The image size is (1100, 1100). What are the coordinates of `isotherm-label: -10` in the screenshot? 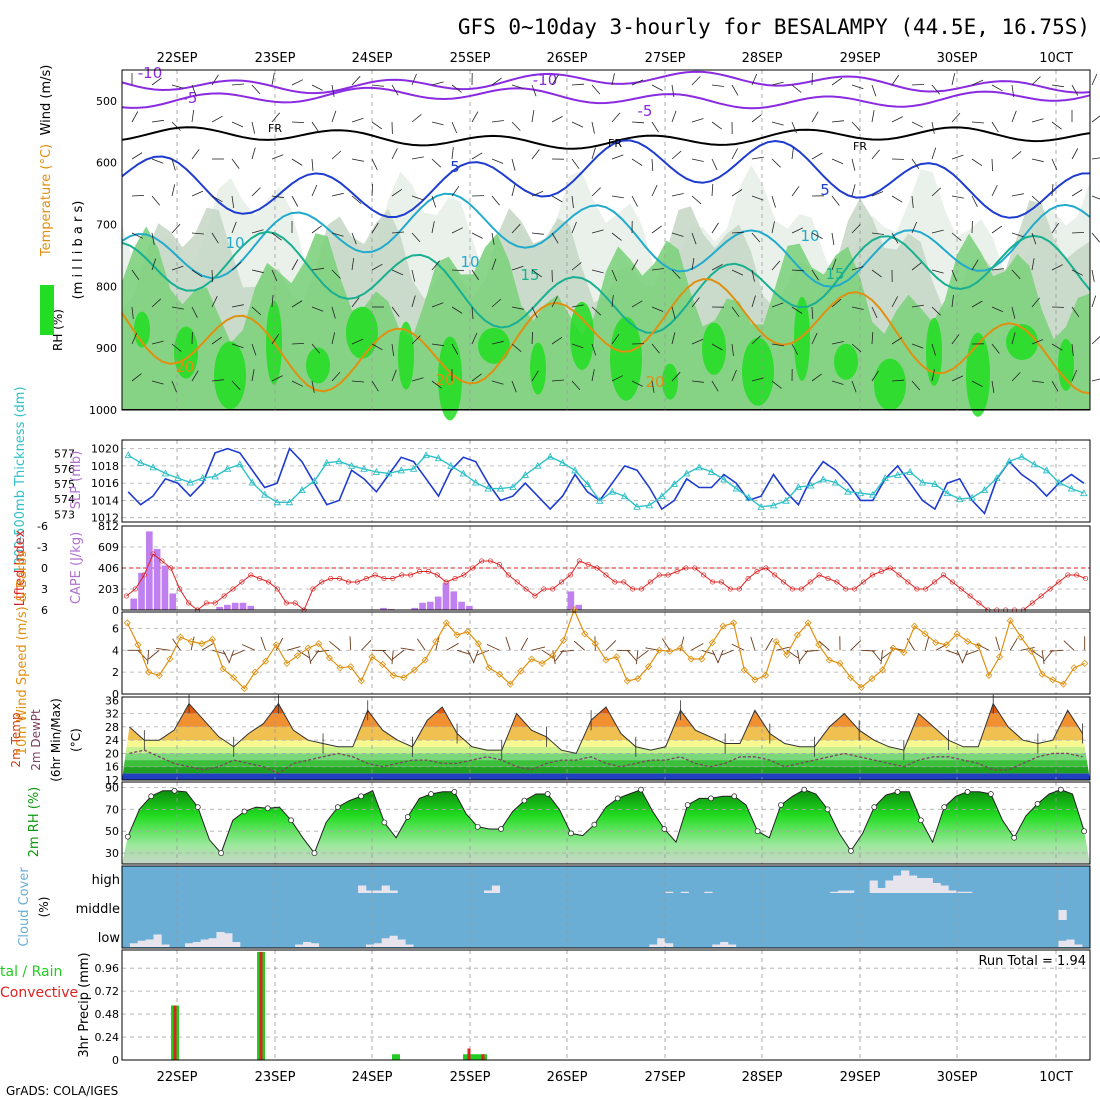 It's located at (545, 80).